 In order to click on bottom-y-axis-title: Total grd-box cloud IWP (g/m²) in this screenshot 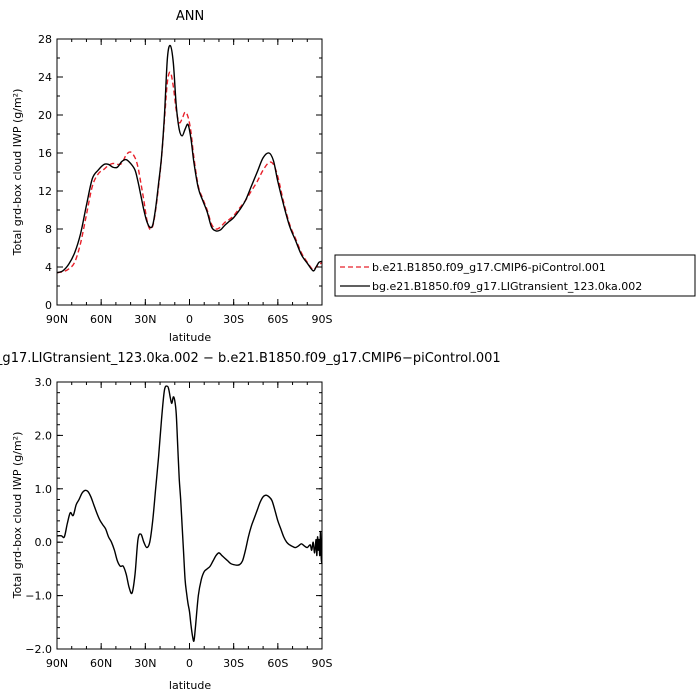, I will do `click(17, 516)`.